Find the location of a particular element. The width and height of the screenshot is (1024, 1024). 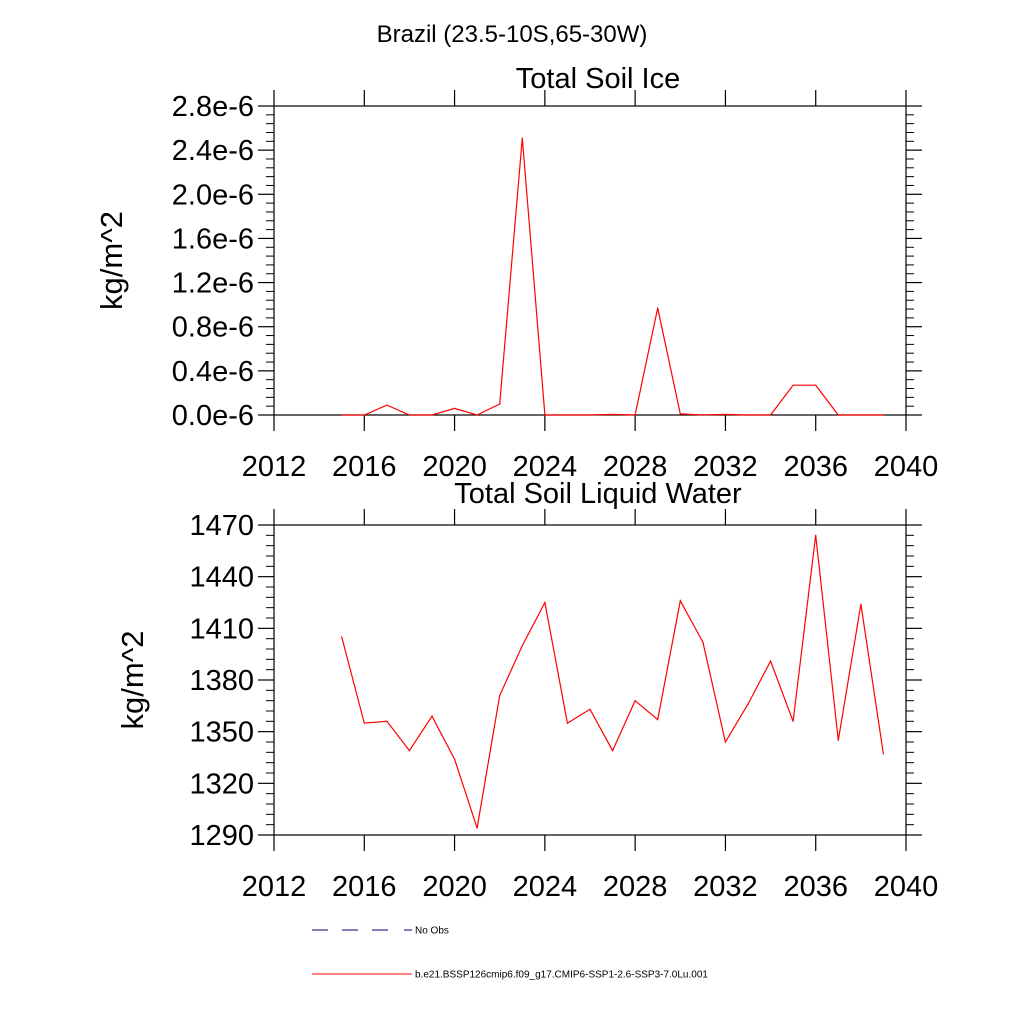

y-tick-label: 2.8e-6 is located at coordinates (213, 107).